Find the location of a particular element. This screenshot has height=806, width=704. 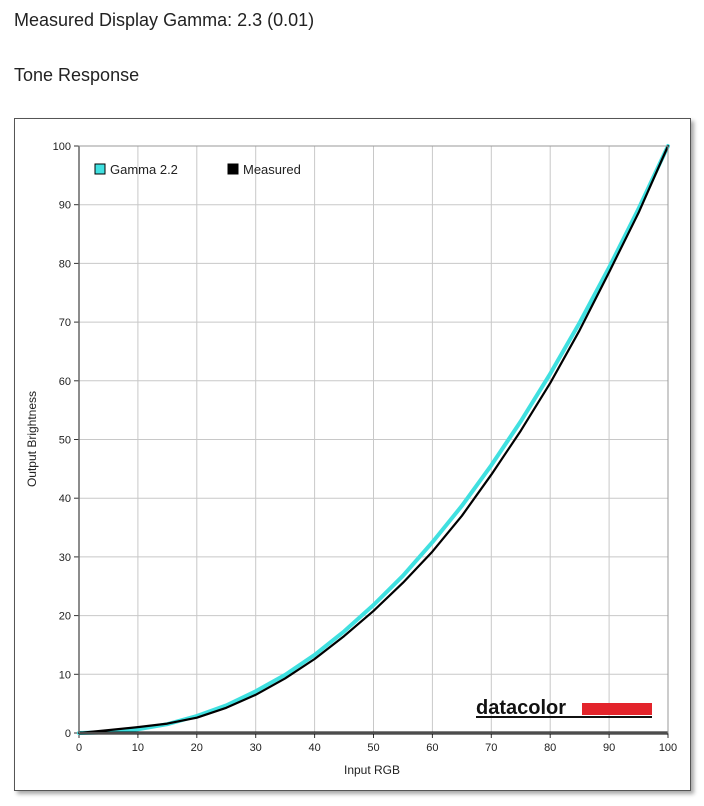

logo-underline is located at coordinates (564, 717).